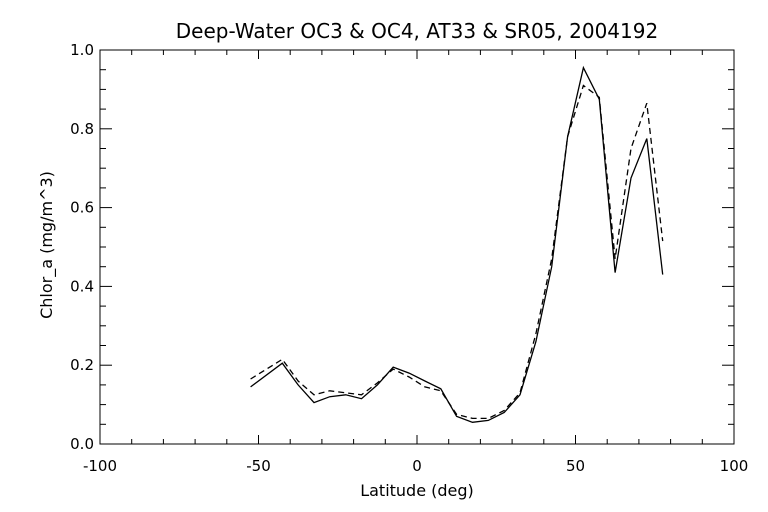 The width and height of the screenshot is (768, 512). I want to click on y-tick-label: 1.0, so click(82, 50).